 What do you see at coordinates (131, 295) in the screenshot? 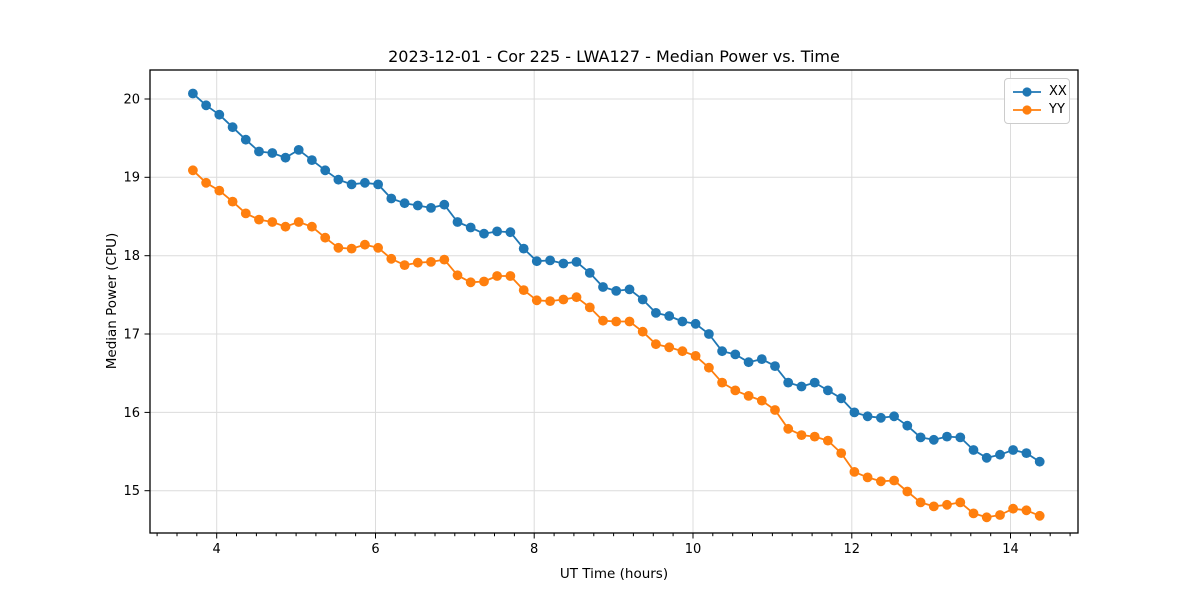
I see `y-tick-labels: 15 16 17 18 19 20` at bounding box center [131, 295].